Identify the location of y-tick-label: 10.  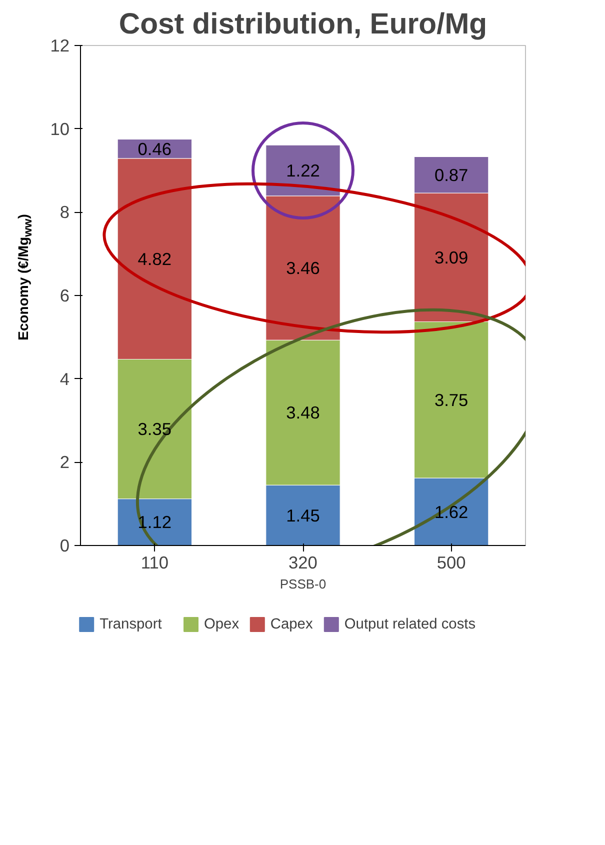
(60, 128).